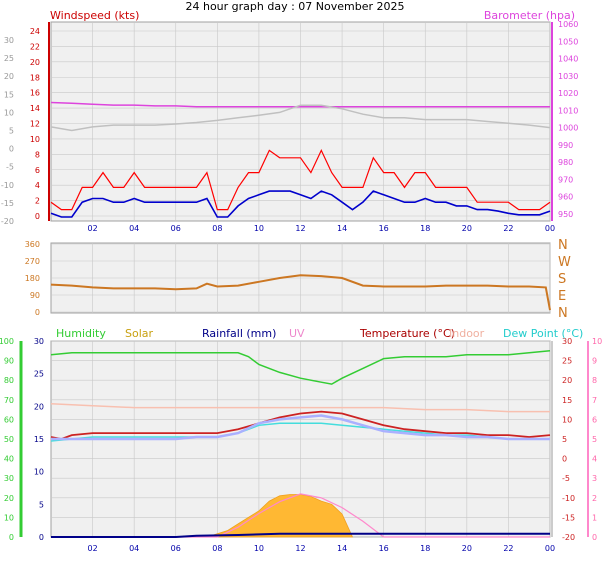  I want to click on wind-tick-label: 0, so click(37, 216).